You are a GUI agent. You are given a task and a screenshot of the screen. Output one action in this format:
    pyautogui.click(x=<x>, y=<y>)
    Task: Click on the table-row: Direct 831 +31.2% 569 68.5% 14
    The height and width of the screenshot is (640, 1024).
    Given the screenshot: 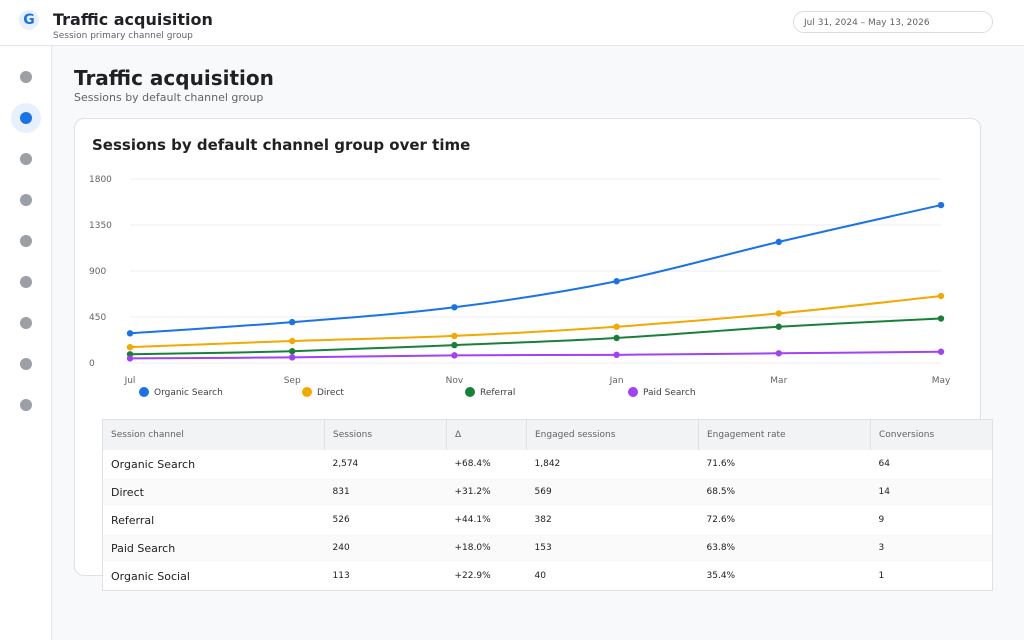 What is the action you would take?
    pyautogui.click(x=547, y=492)
    